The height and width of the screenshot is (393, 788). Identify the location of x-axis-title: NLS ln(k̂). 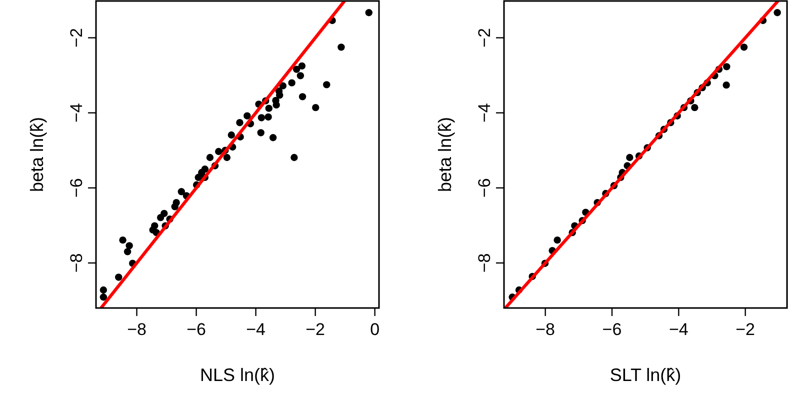
(238, 375).